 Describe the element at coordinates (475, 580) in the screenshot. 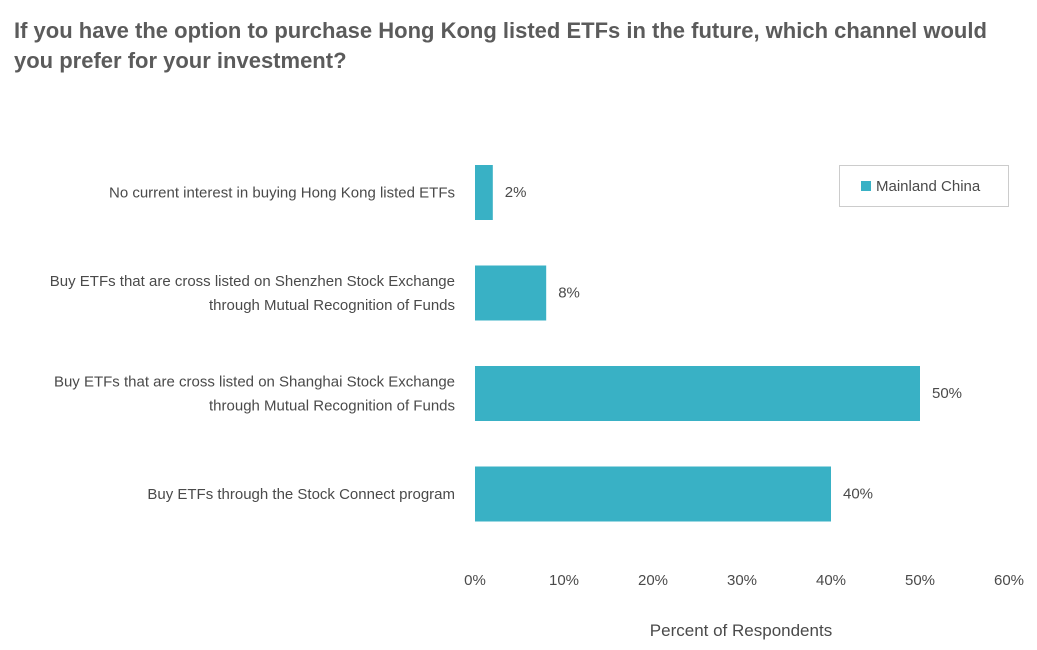

I see `x-tick-label: 0%` at that location.